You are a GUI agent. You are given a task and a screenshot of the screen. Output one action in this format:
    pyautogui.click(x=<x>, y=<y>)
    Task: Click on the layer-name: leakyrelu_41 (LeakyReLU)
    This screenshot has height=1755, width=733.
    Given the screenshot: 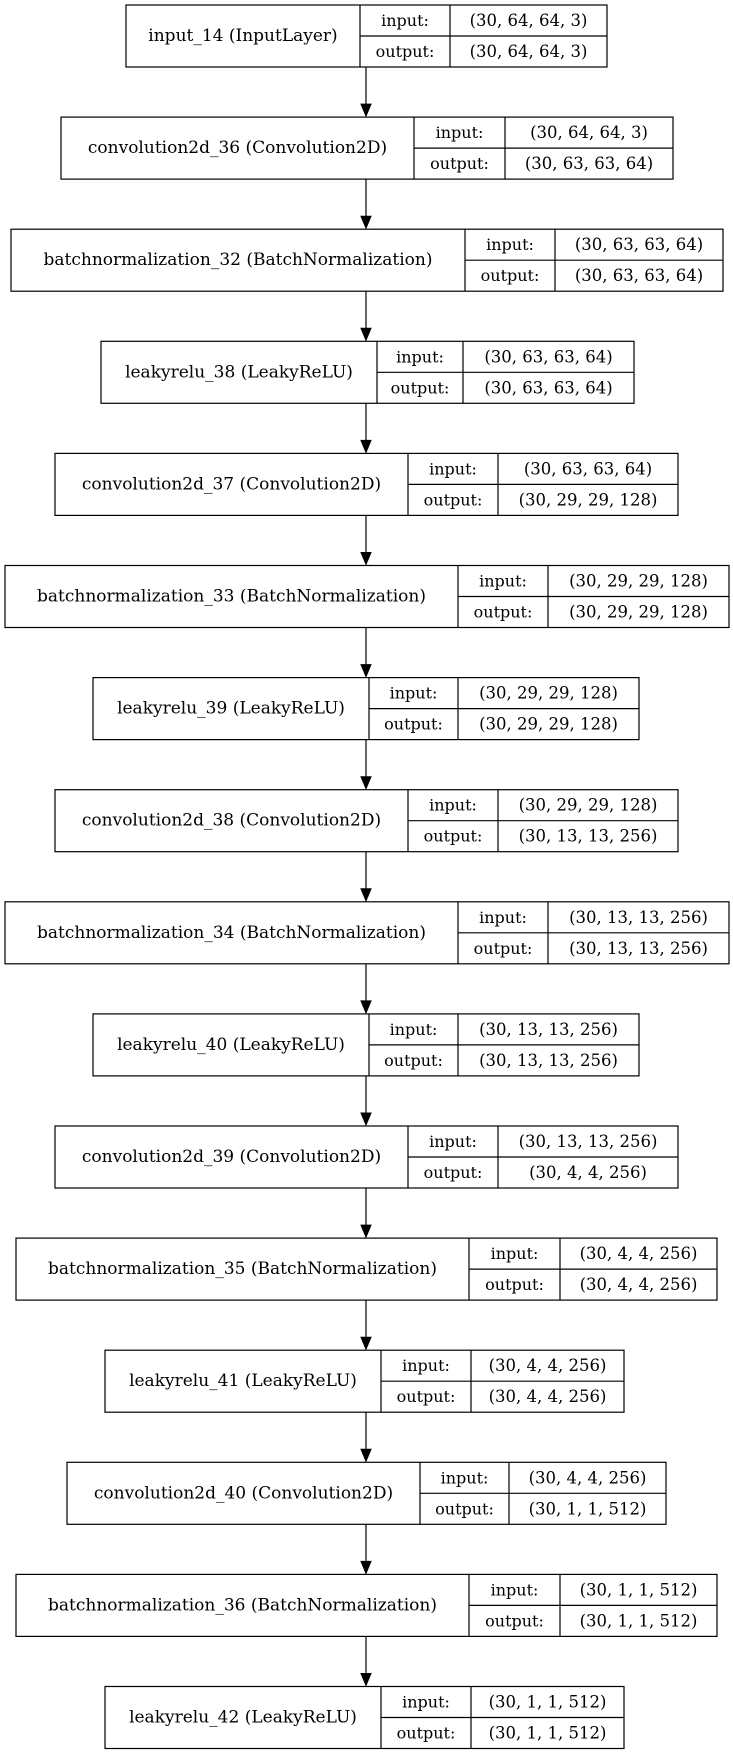 What is the action you would take?
    pyautogui.click(x=243, y=1381)
    